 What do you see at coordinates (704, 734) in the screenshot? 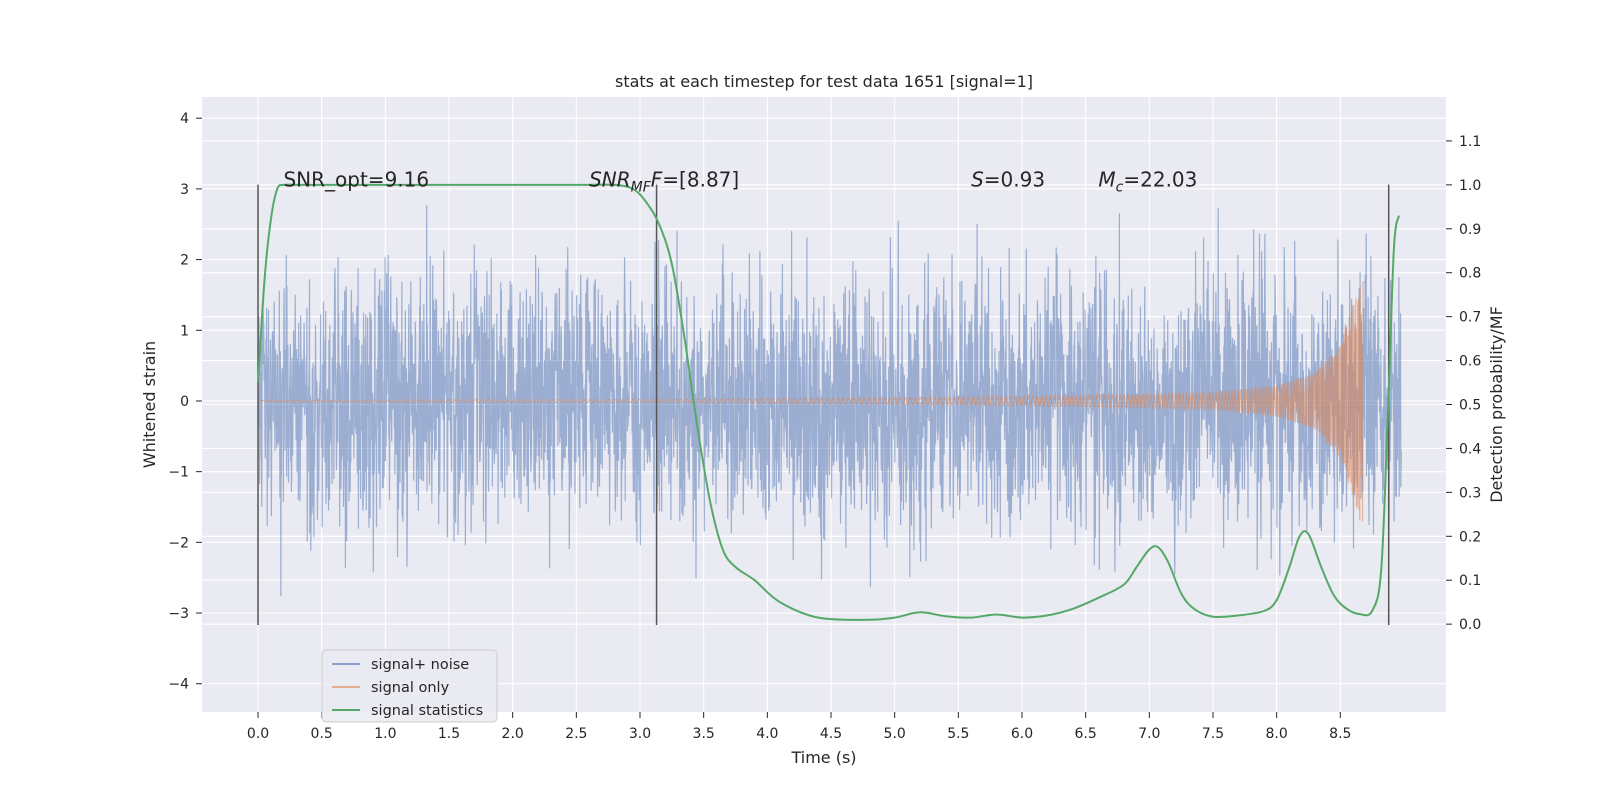
I see `x-tick-label: 3.5` at bounding box center [704, 734].